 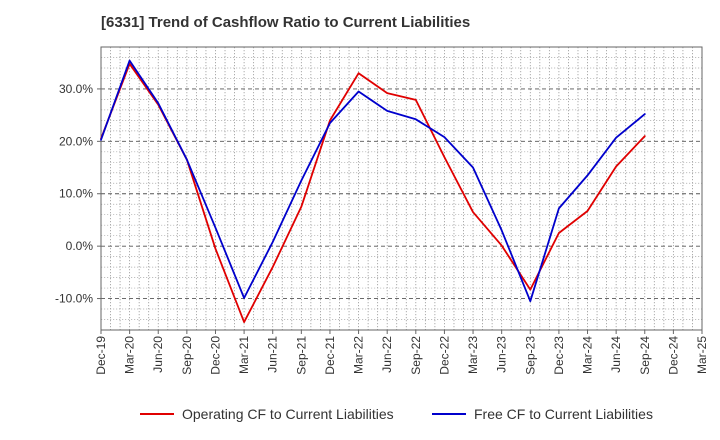 What do you see at coordinates (76, 89) in the screenshot?
I see `y-tick-label: 30.0%` at bounding box center [76, 89].